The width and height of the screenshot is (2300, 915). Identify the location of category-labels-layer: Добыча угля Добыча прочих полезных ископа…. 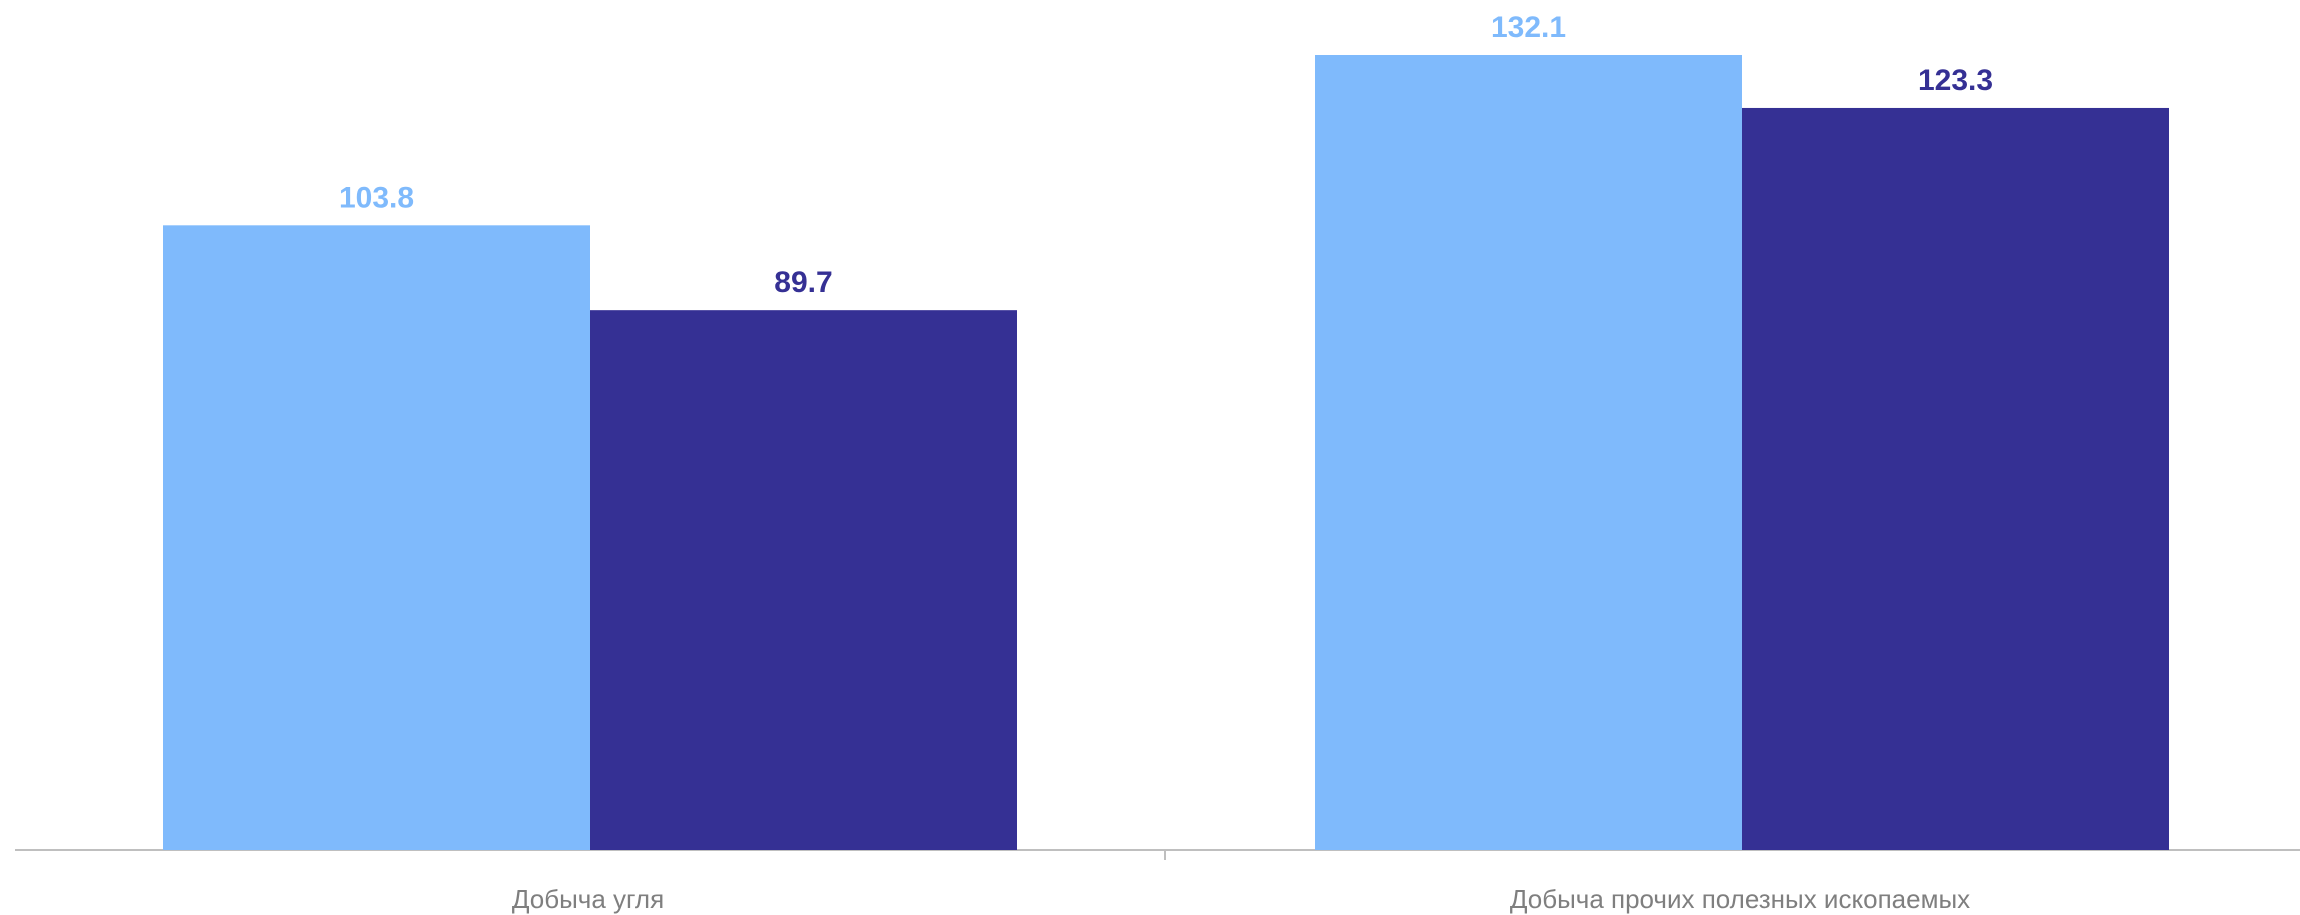
(1241, 899).